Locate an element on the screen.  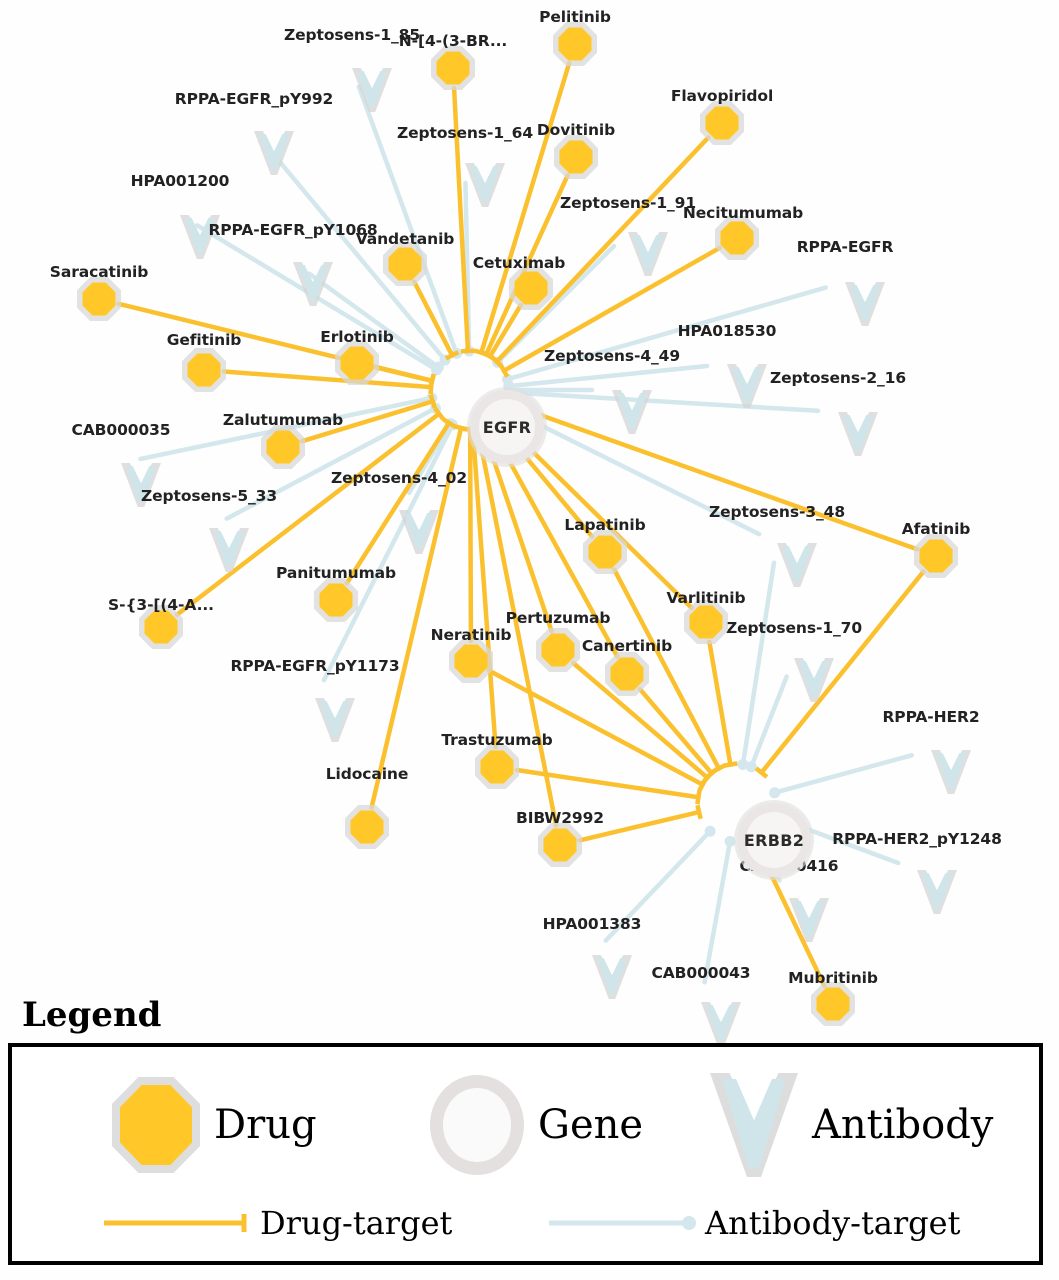
drug-node-label: Pertuzumab is located at coordinates (558, 618).